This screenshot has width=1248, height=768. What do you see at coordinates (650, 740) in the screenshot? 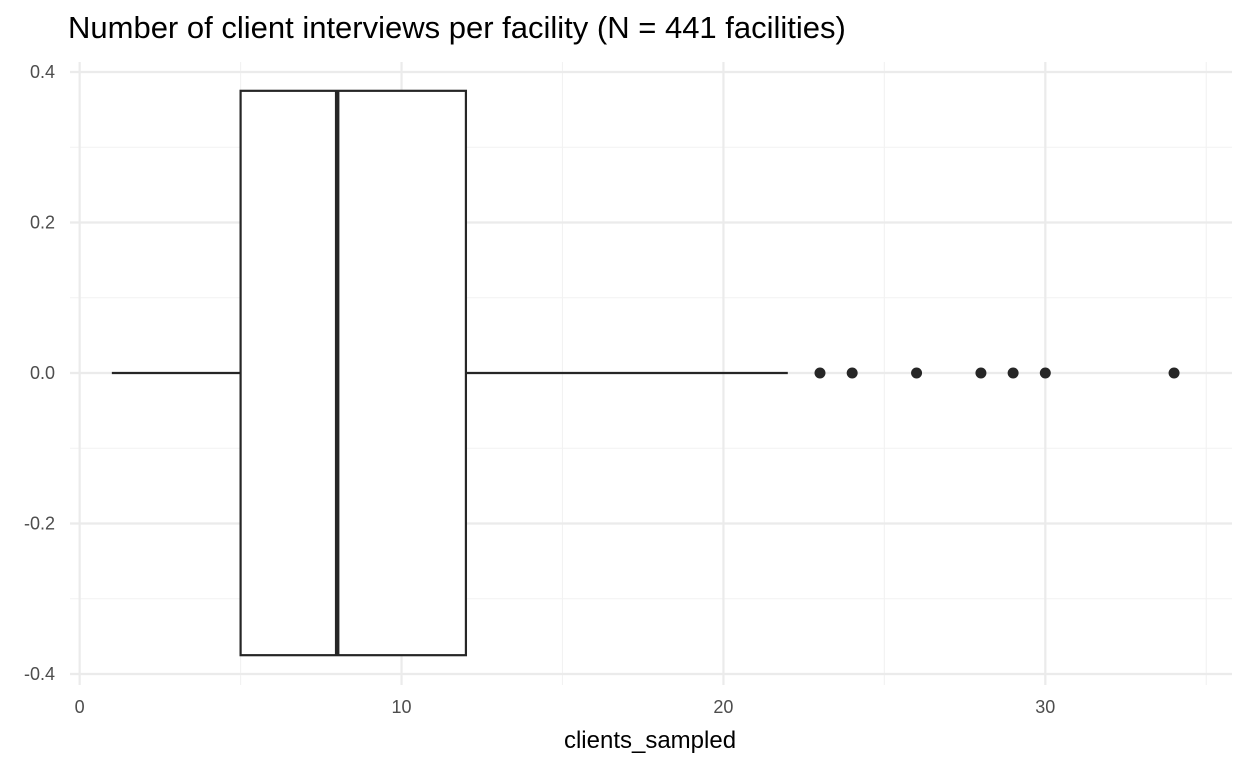
I see `x-axis-label: clients_sampled` at bounding box center [650, 740].